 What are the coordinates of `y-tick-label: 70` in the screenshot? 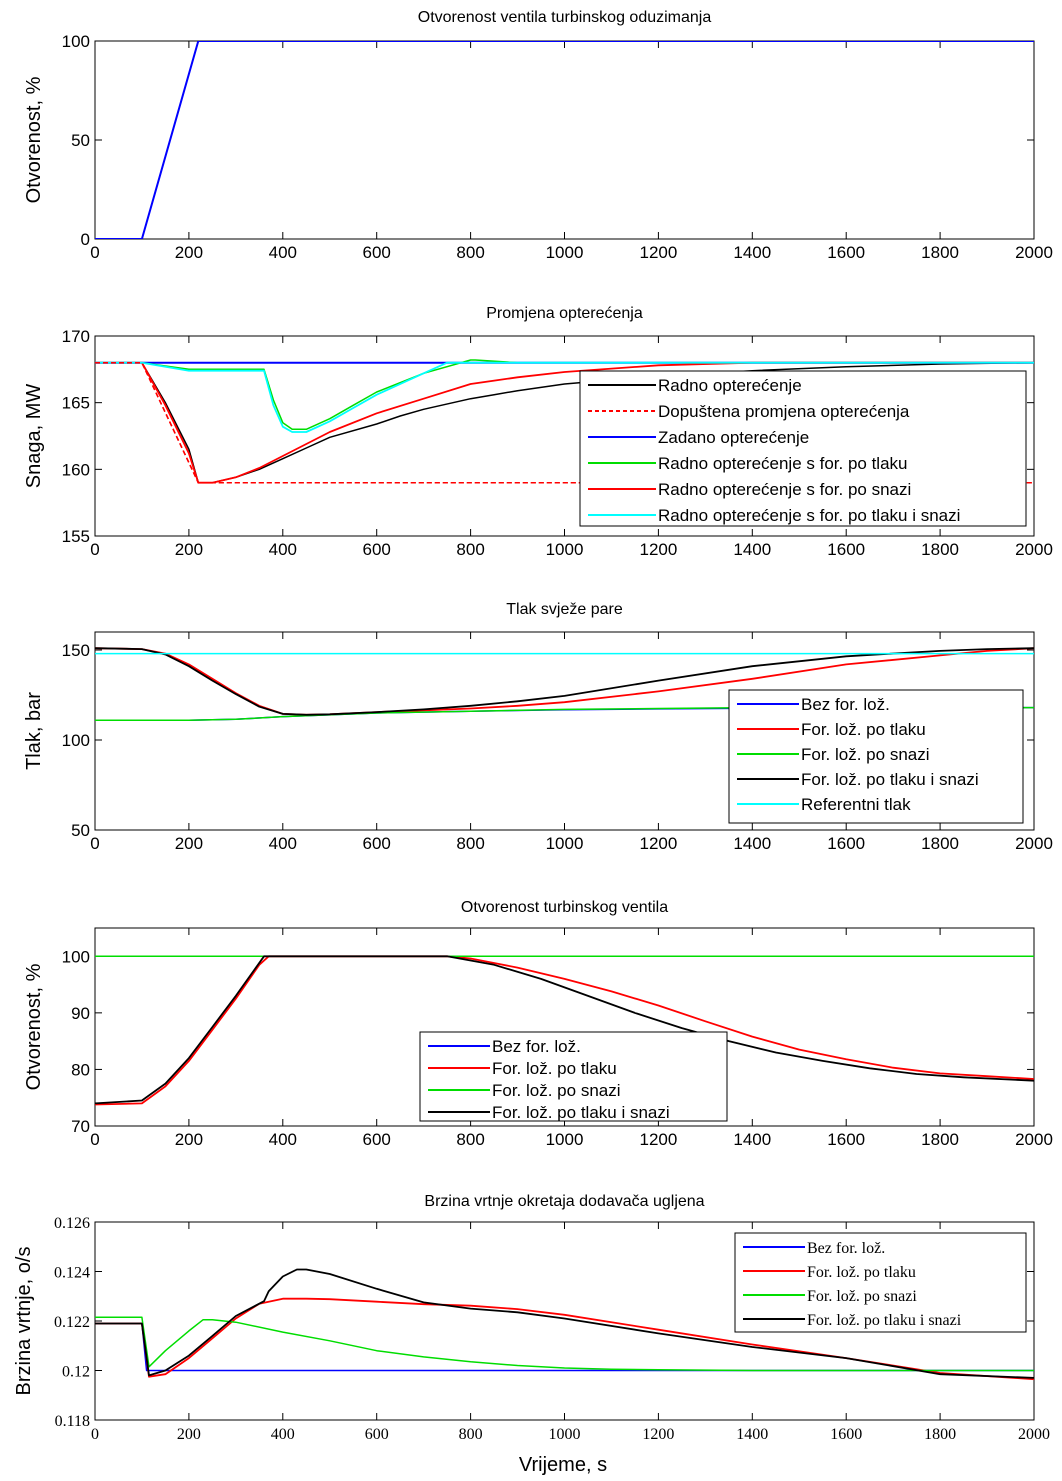 It's located at (80, 1126).